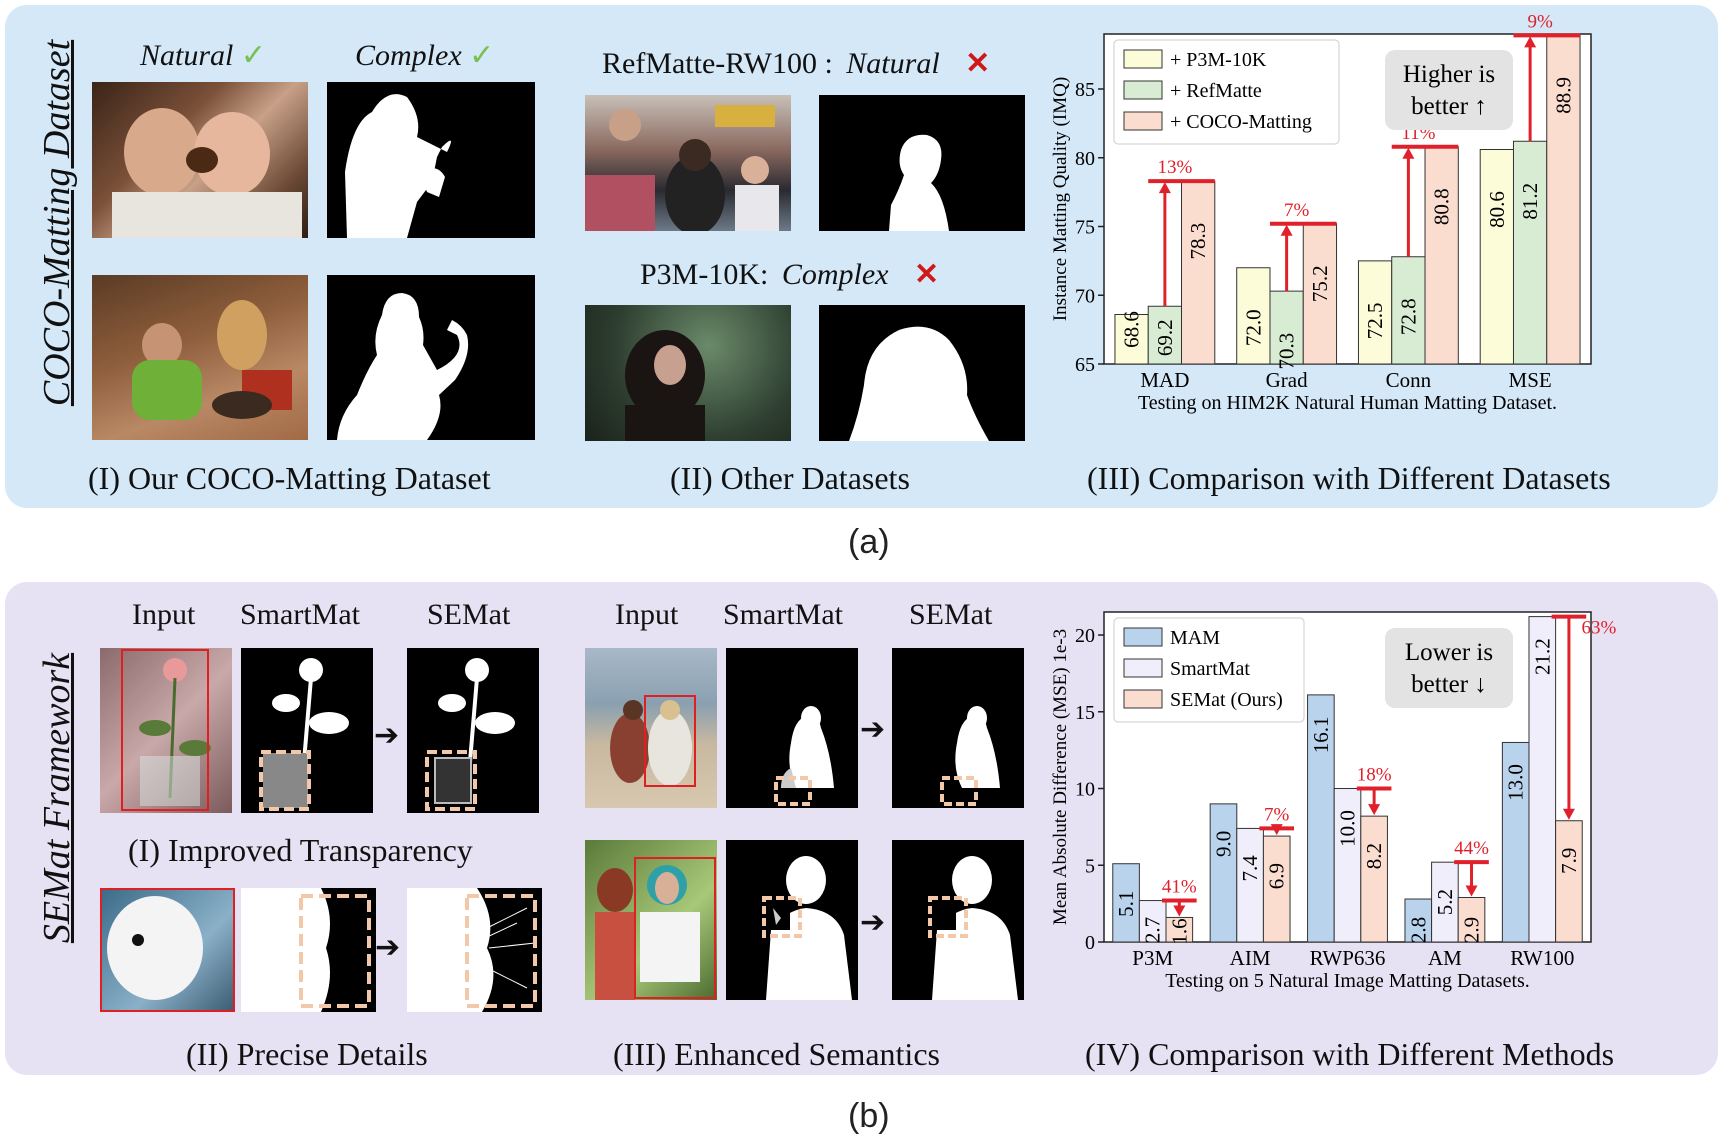  What do you see at coordinates (425, 55) in the screenshot?
I see `complex-header: Complex ✓` at bounding box center [425, 55].